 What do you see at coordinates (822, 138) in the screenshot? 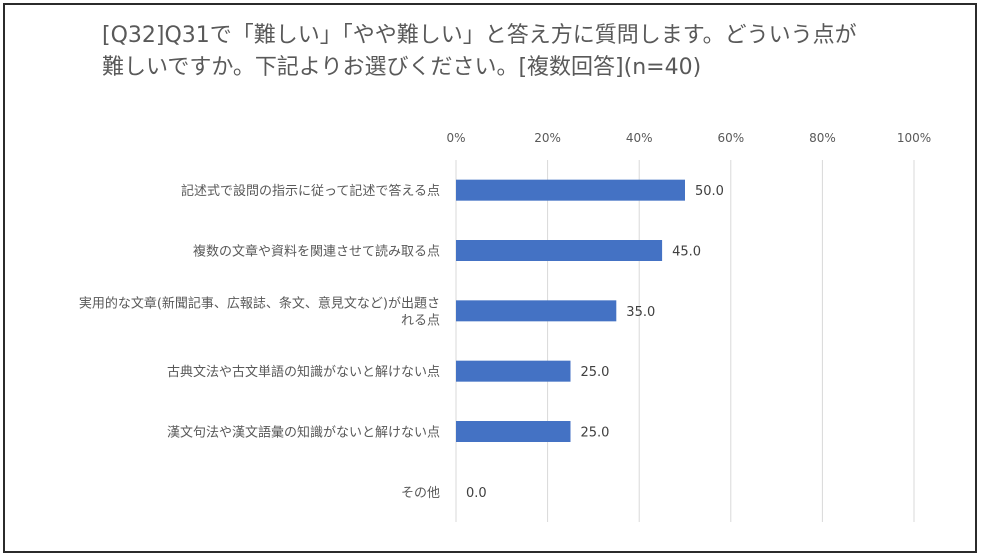
I see `x-tick-label: 80%` at bounding box center [822, 138].